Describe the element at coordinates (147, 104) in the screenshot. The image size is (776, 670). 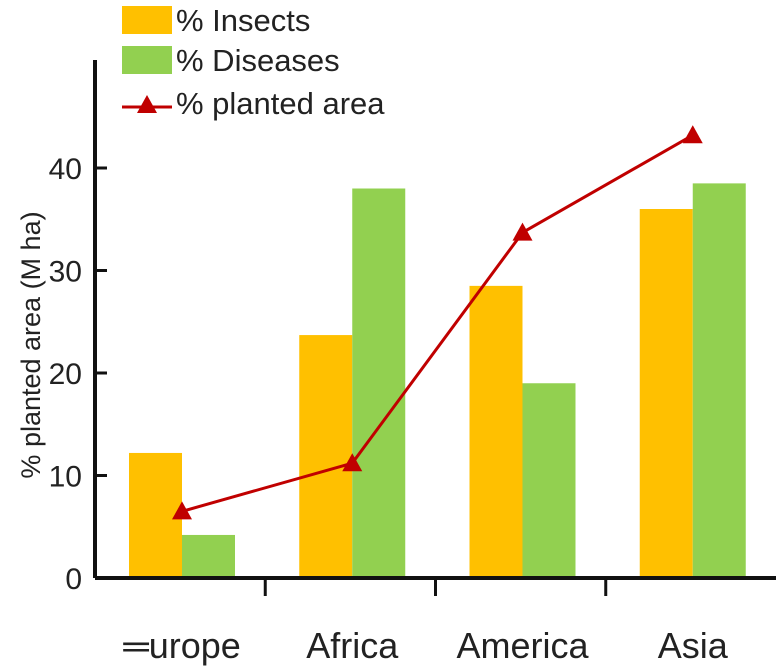
I see `legend-swatch-marker` at that location.